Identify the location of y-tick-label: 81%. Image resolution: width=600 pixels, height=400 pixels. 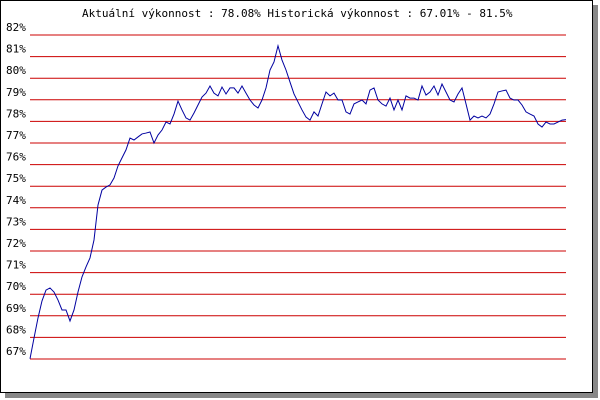
(16, 49).